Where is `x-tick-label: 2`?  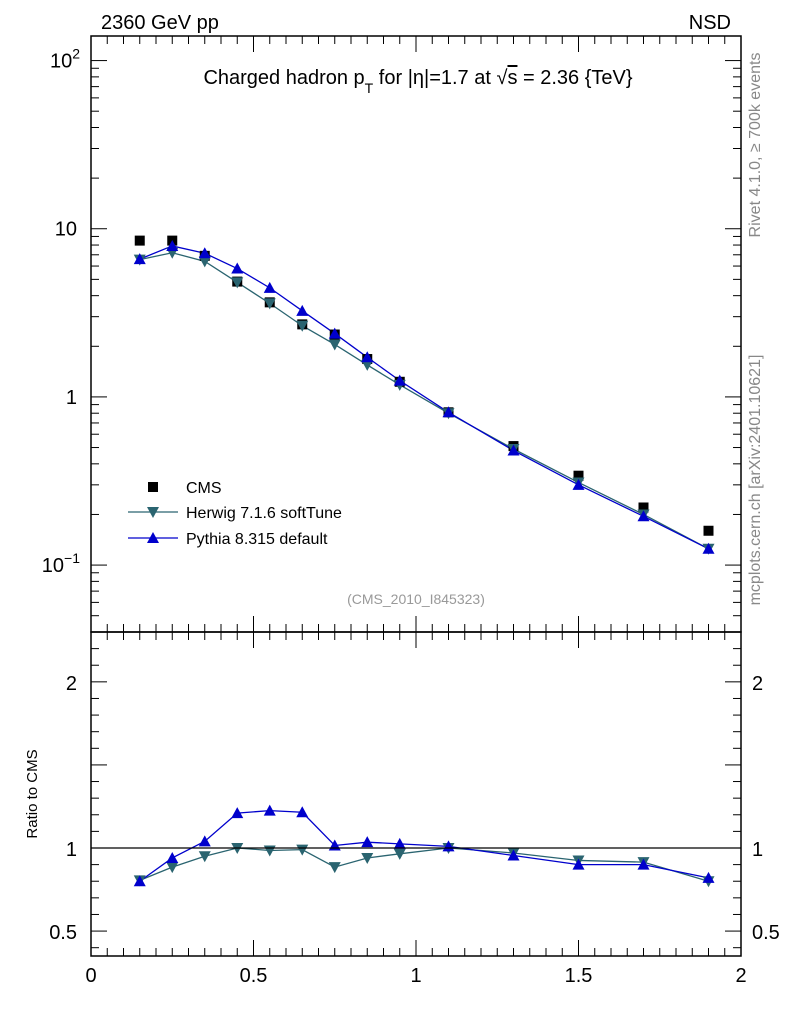 x-tick-label: 2 is located at coordinates (740, 976).